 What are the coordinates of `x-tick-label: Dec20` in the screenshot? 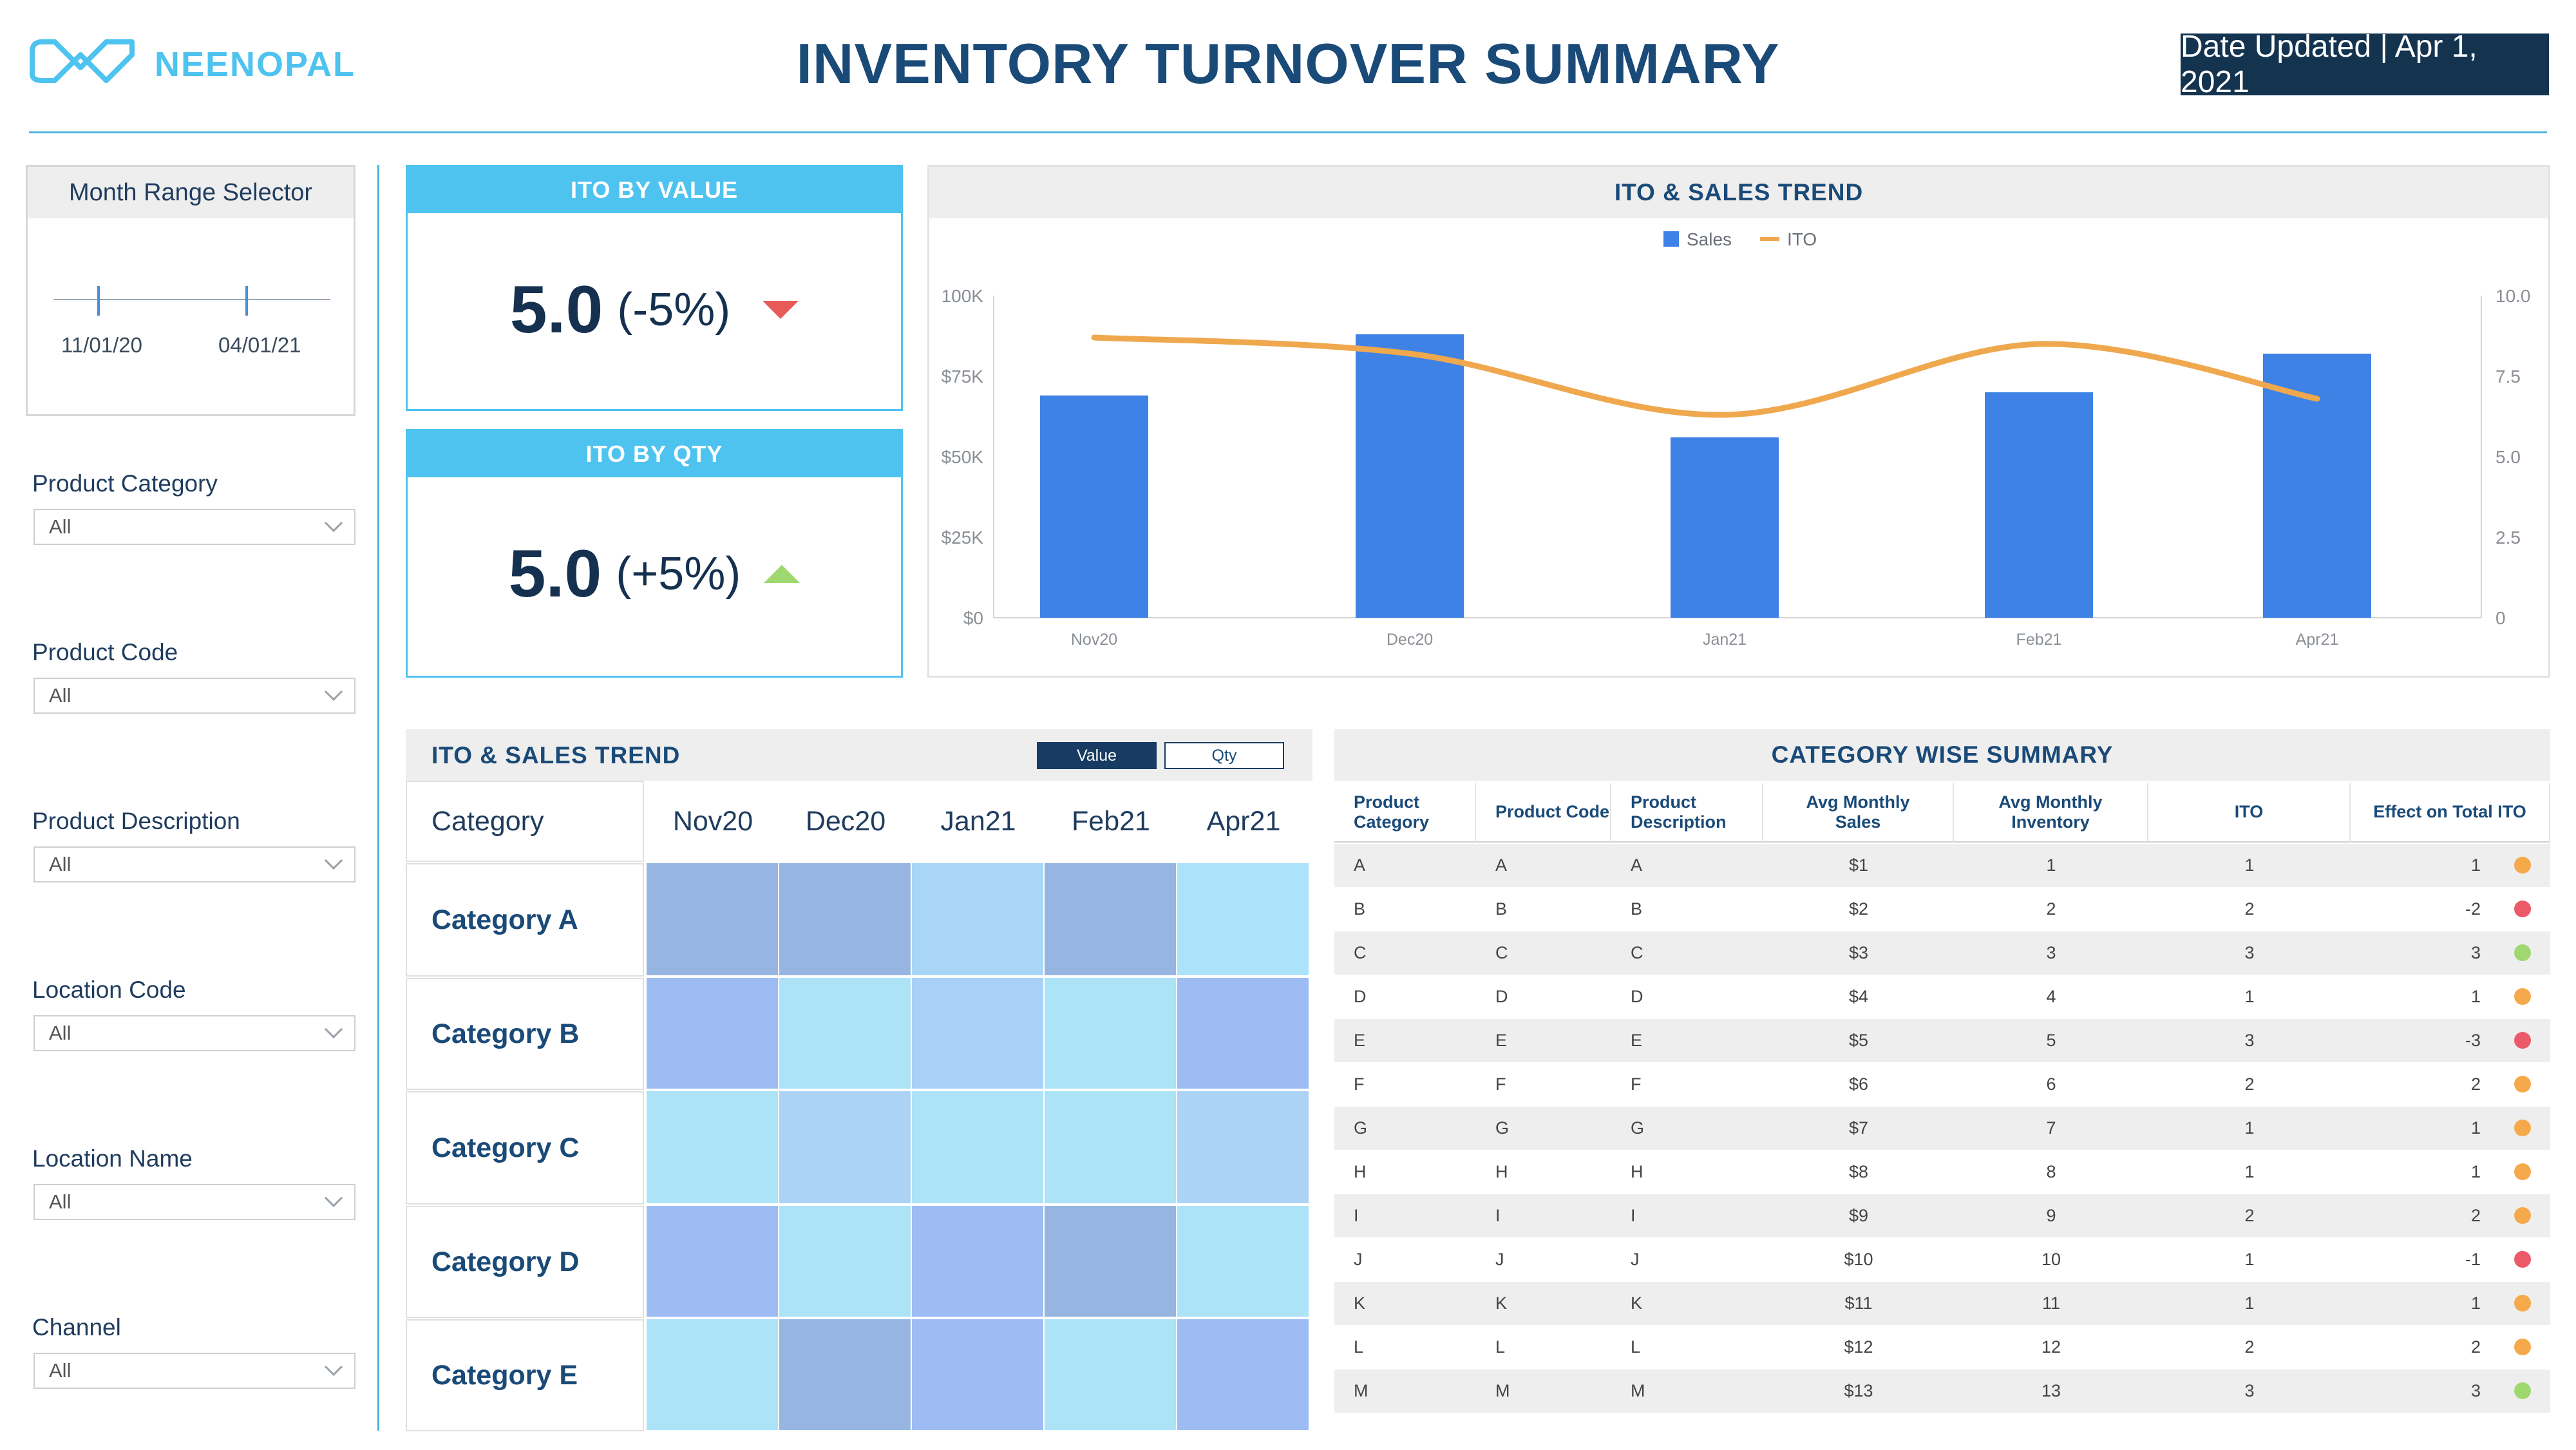 It's located at (1410, 640).